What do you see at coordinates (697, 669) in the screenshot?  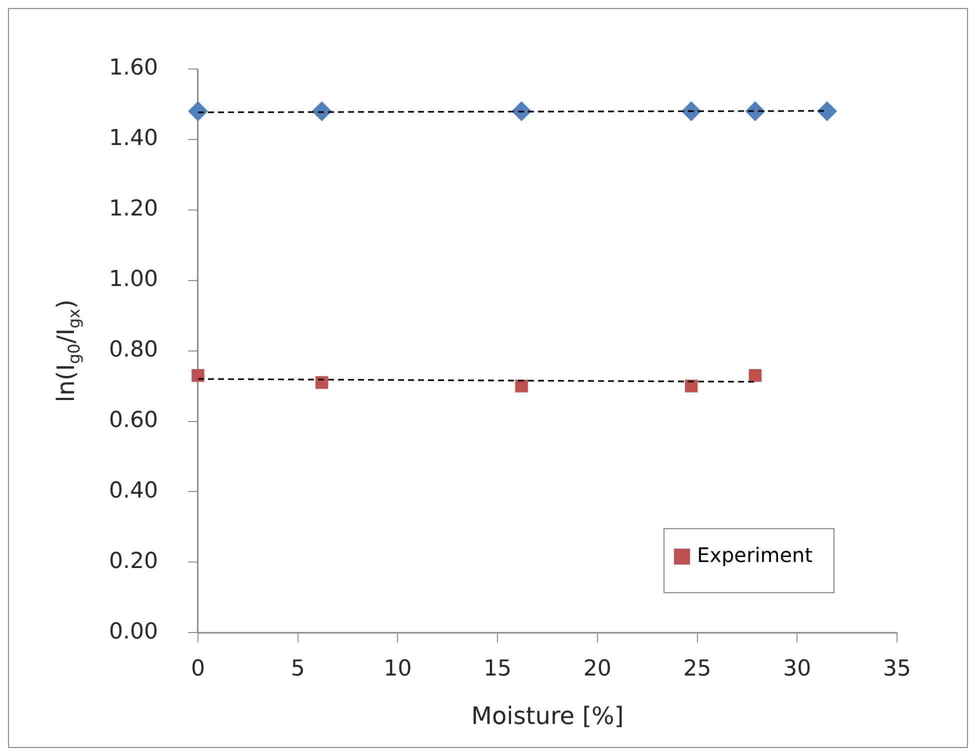 I see `x-tick-label: 25` at bounding box center [697, 669].